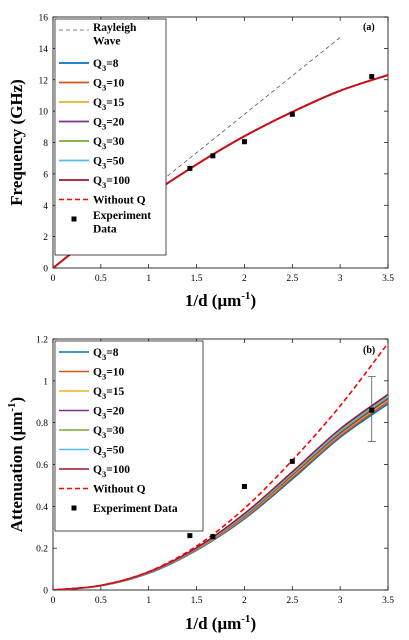 The image size is (409, 640). I want to click on y-axis-label-text: Frequency (GHz), so click(16, 142).